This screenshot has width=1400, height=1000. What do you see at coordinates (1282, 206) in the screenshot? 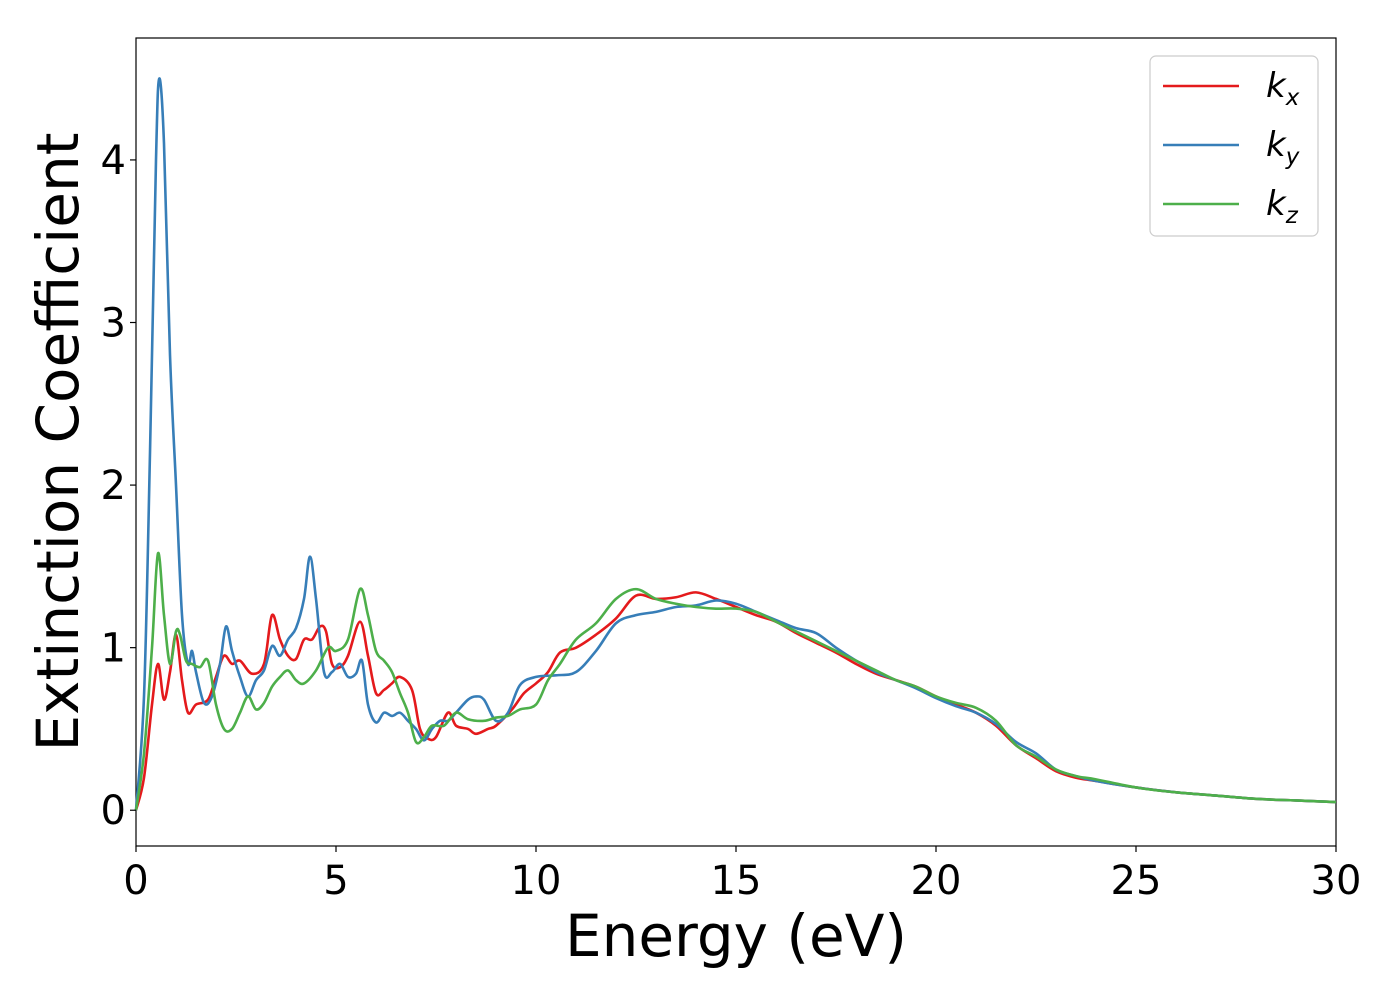
I see `legend-label-z: kz` at bounding box center [1282, 206].